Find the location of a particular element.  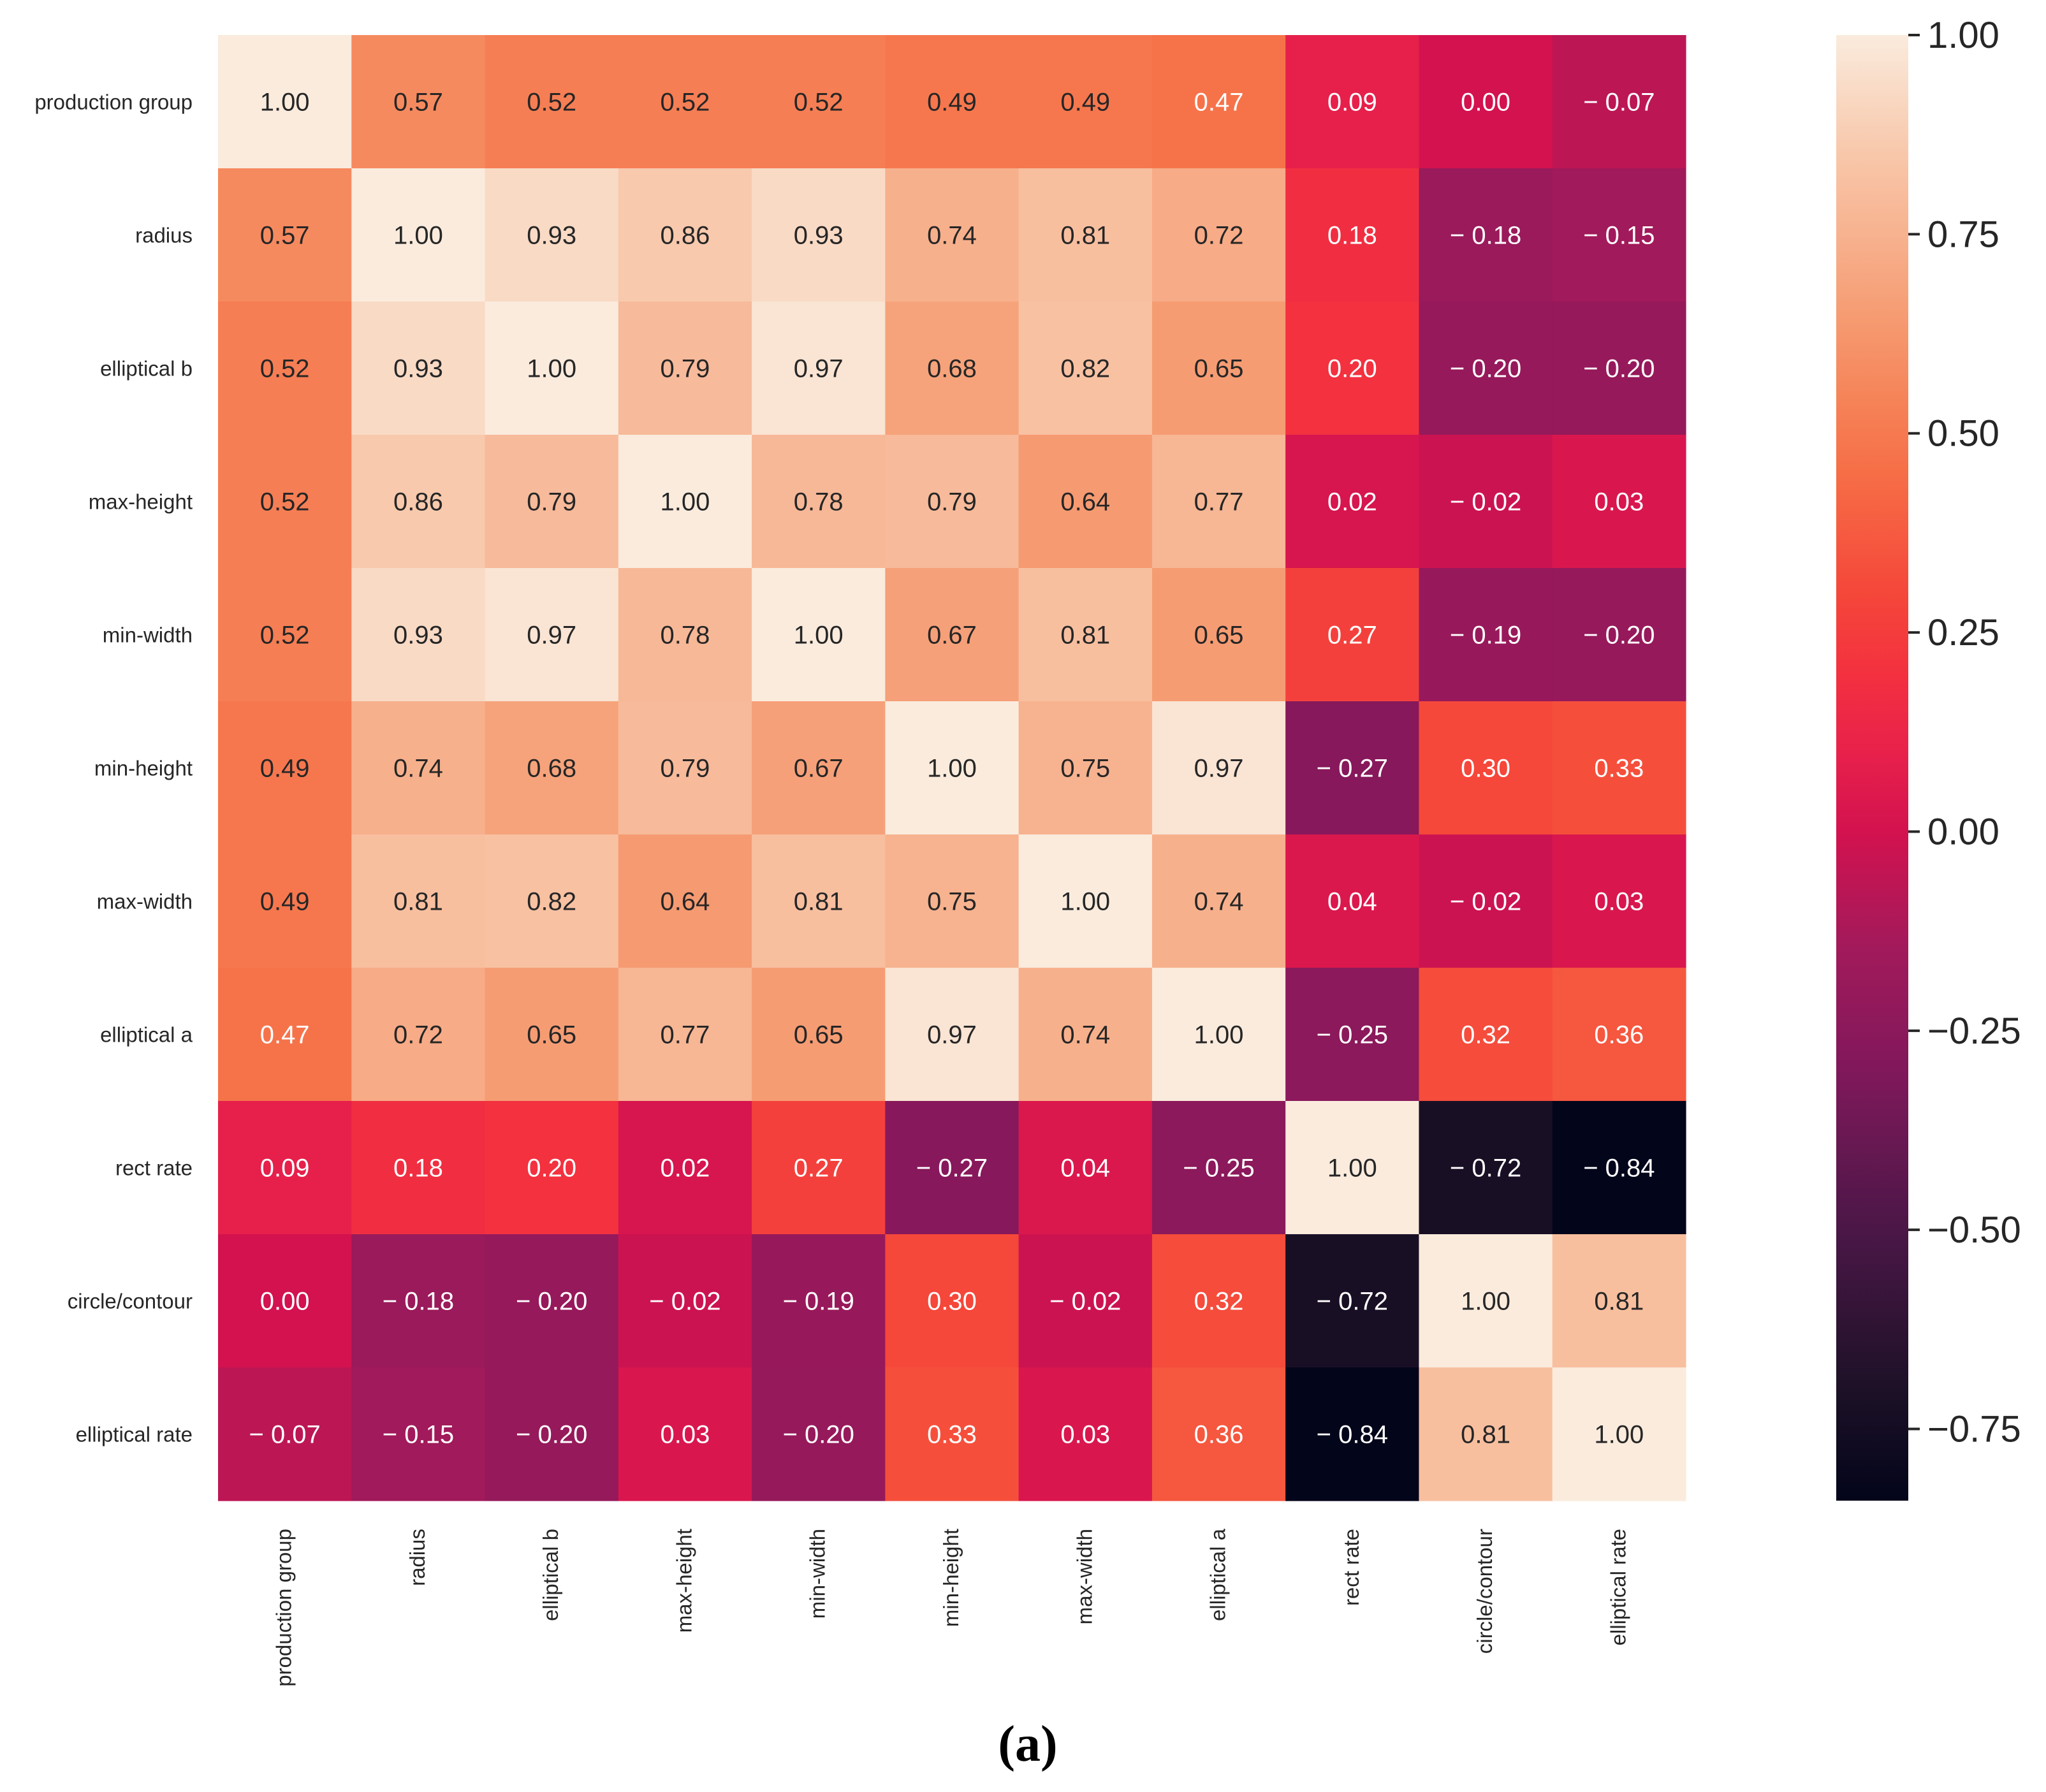

y-tick-label: radius is located at coordinates (164, 235).